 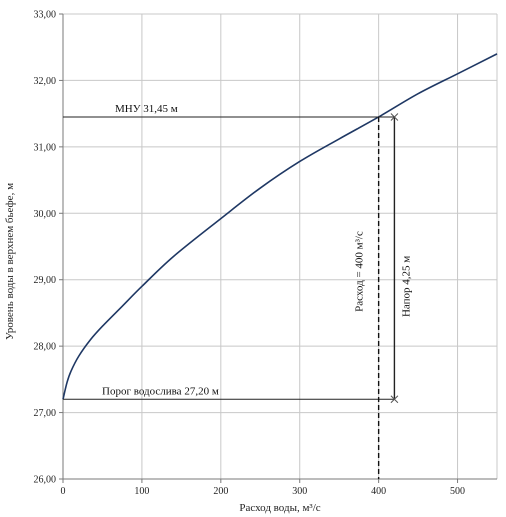 I want to click on y-tick-label: 26,00, so click(x=45, y=480).